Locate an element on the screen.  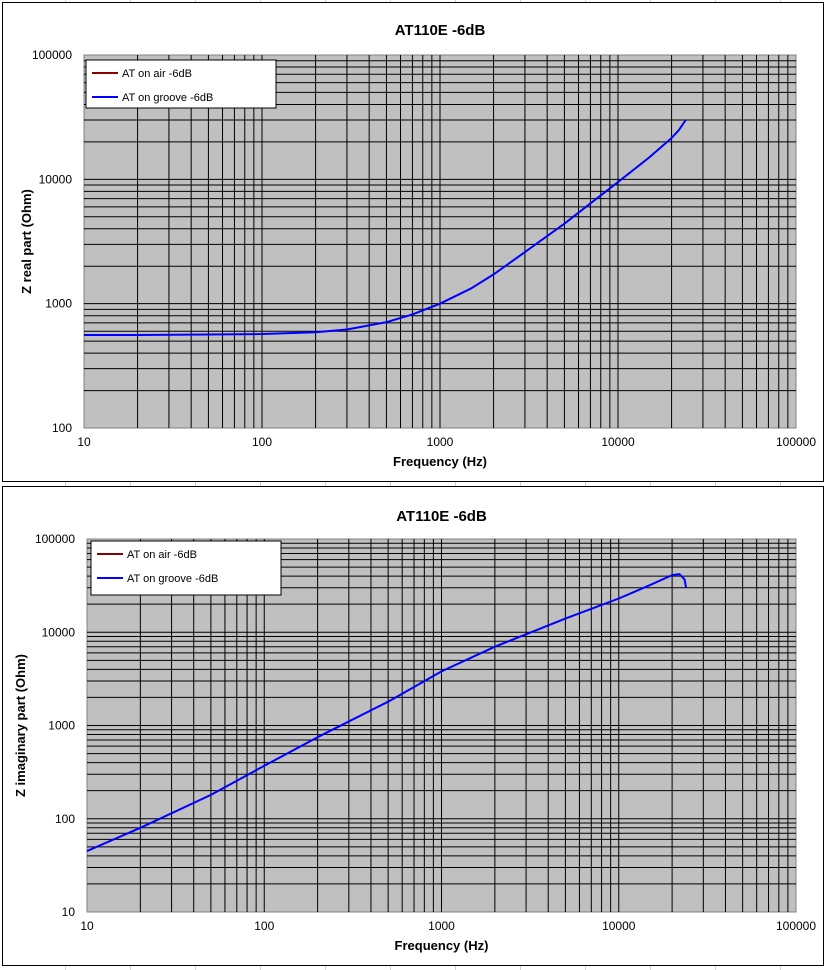
y-axis-label: Z real part (Ohm) is located at coordinates (26, 241).